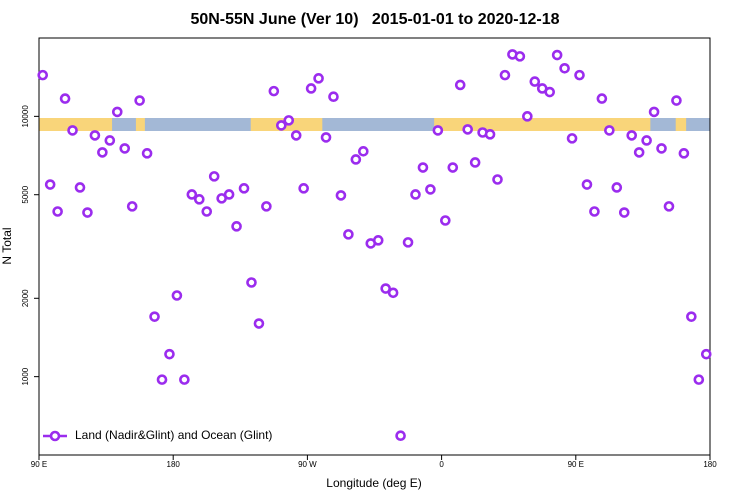 Image resolution: width=750 pixels, height=500 pixels. Describe the element at coordinates (25, 298) in the screenshot. I see `y-tick-label: 2000` at that location.